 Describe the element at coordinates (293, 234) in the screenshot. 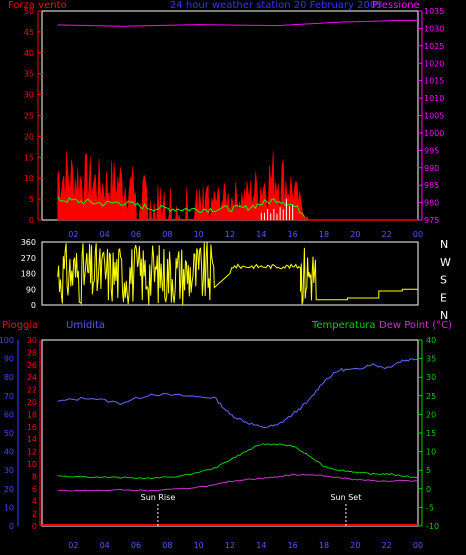

I see `time-tick-top-16: 16` at that location.